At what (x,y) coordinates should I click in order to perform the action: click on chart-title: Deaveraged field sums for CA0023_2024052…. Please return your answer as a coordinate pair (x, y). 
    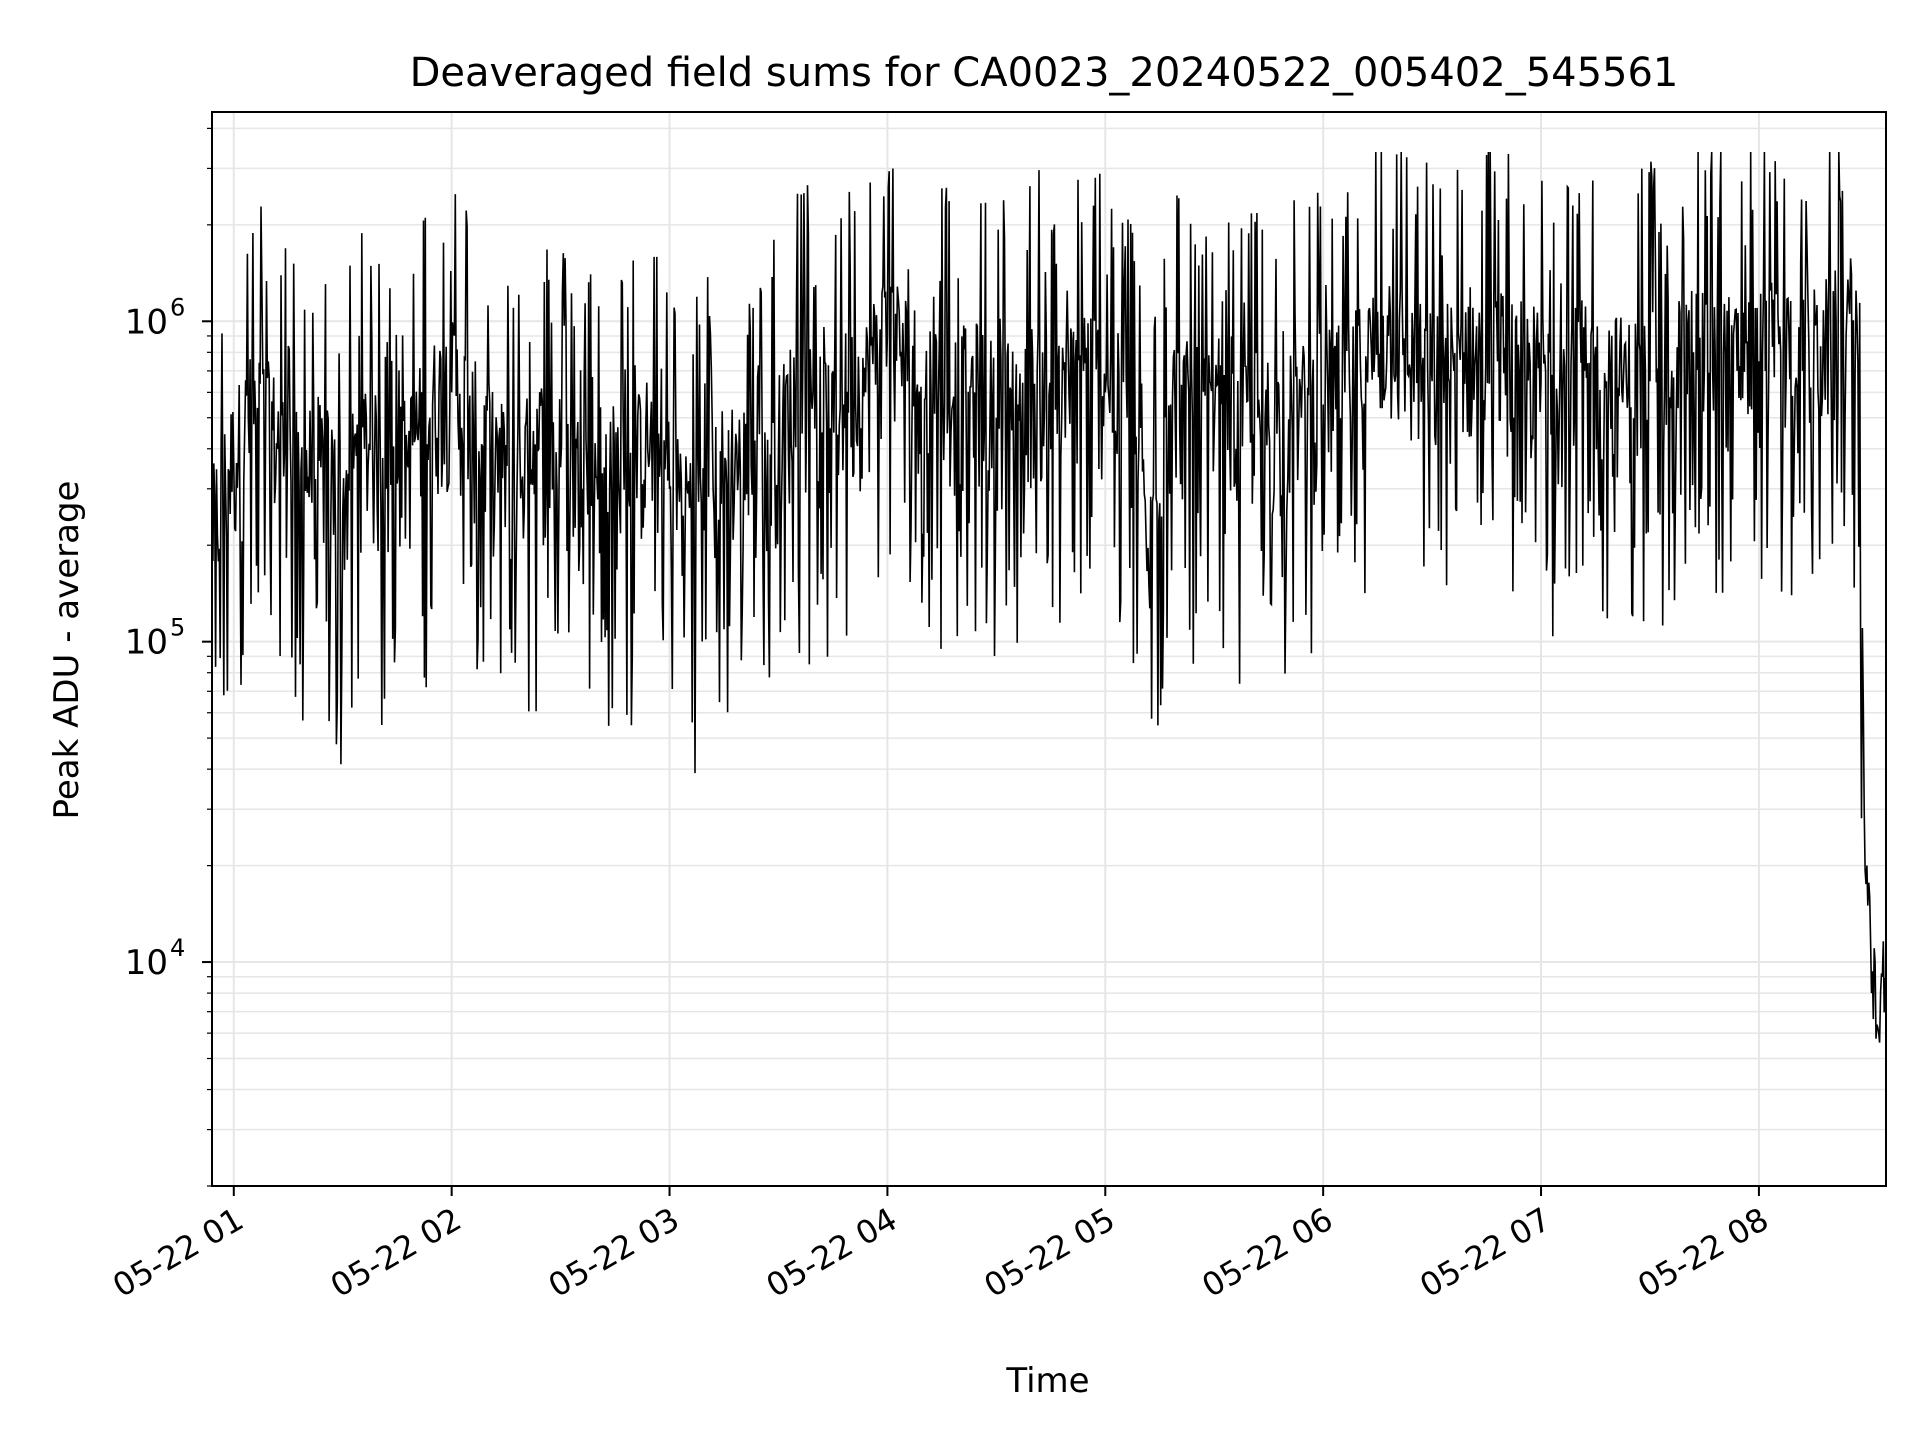
    Looking at the image, I should click on (1044, 73).